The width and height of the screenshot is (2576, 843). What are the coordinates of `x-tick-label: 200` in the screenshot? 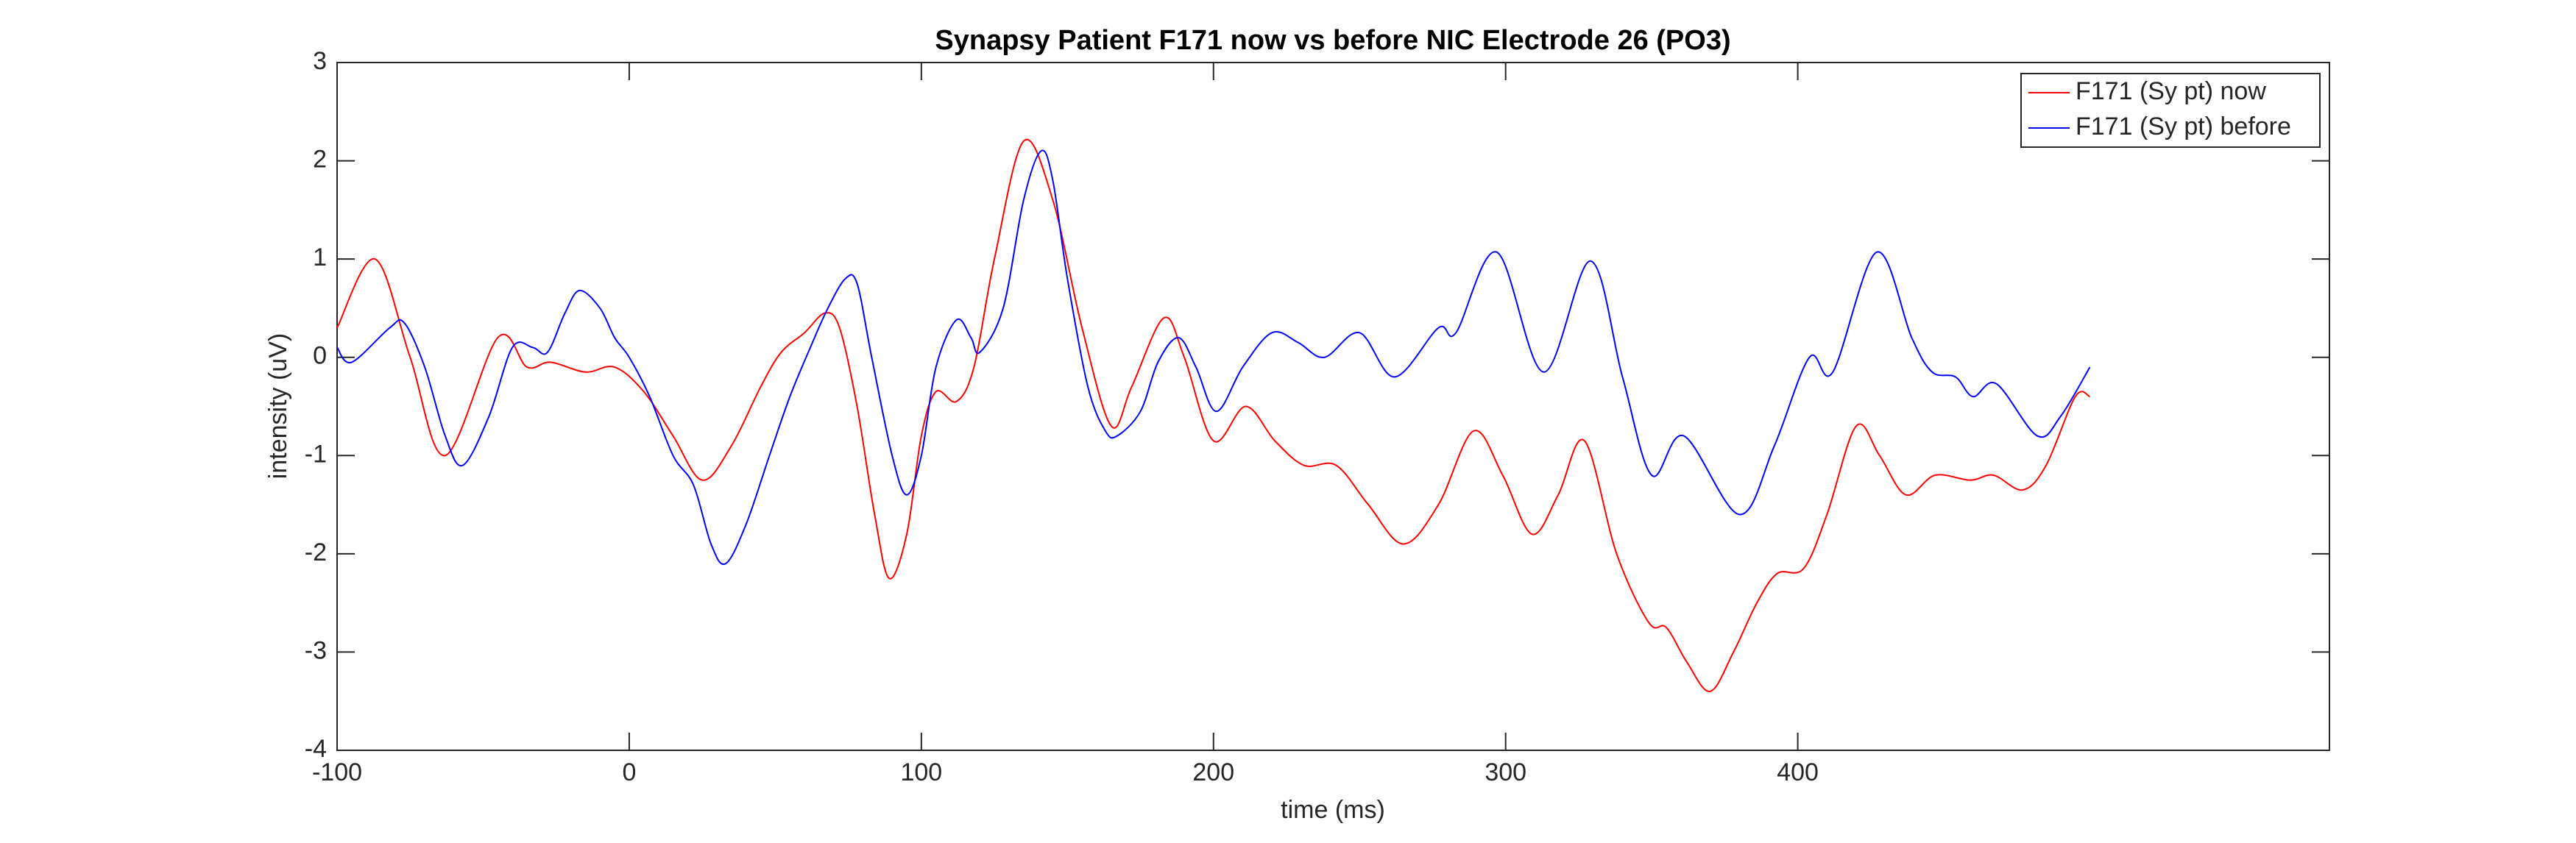 It's located at (1213, 772).